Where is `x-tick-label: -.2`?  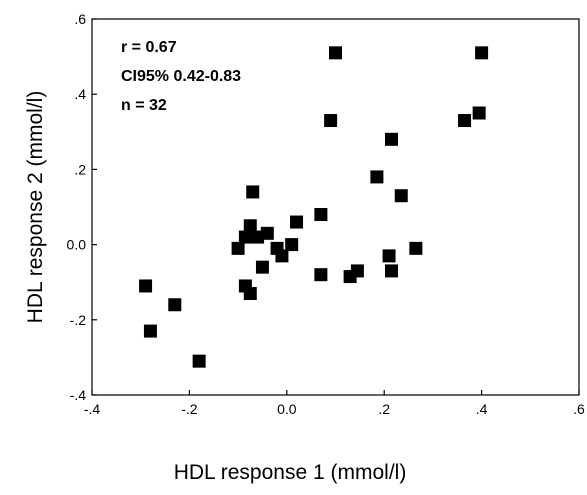 x-tick-label: -.2 is located at coordinates (189, 409).